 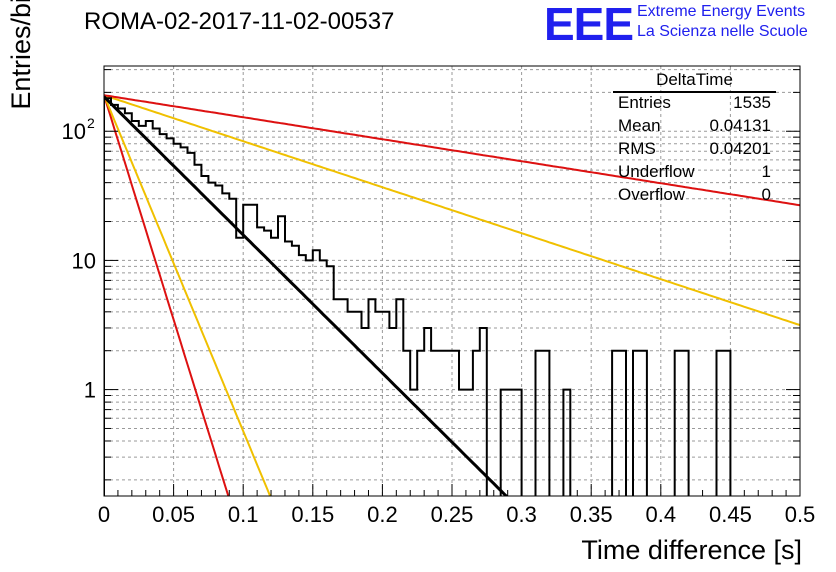 I want to click on stats-value: 0, so click(x=766, y=194).